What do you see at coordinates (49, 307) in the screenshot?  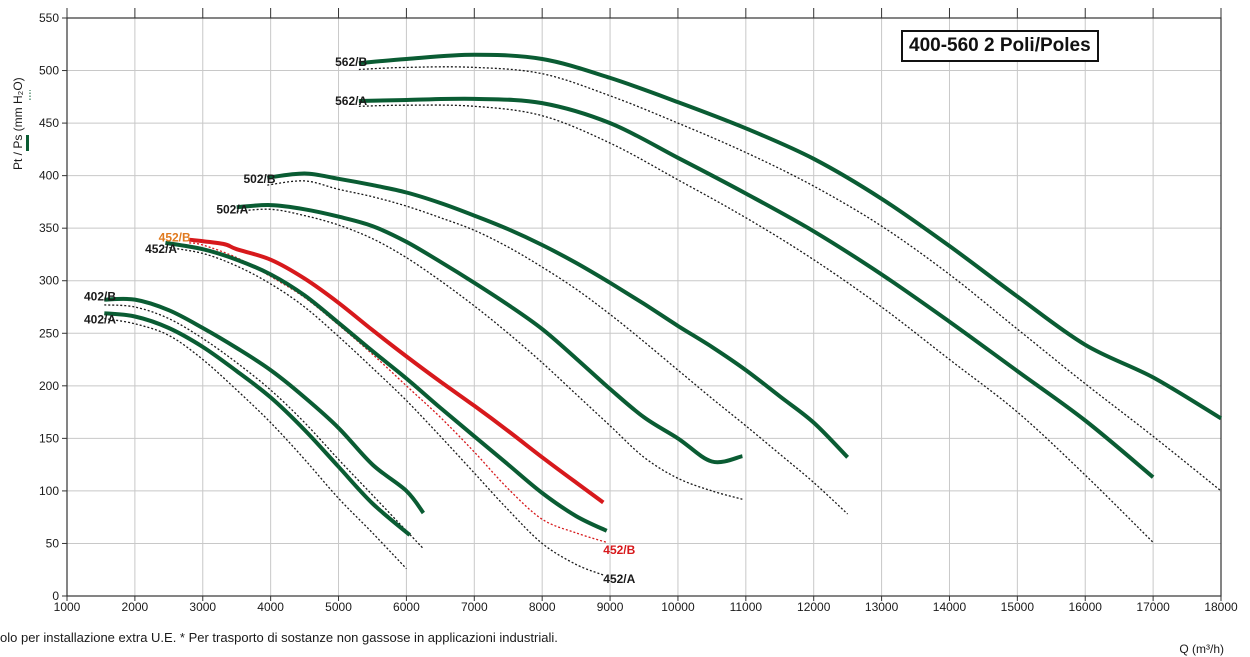 I see `y-tick-labels: 0 50 100 150 200 250 300 350 400 450 500 550` at bounding box center [49, 307].